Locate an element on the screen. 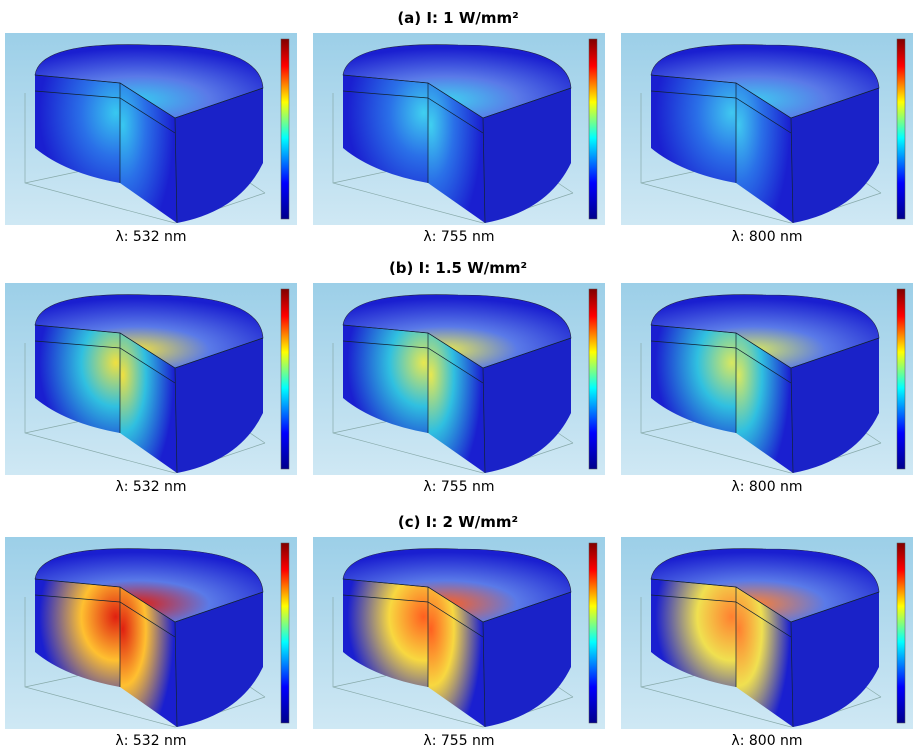 This screenshot has width=916, height=753. row-title: (b) I: 1.5 W/mm² is located at coordinates (458, 268).